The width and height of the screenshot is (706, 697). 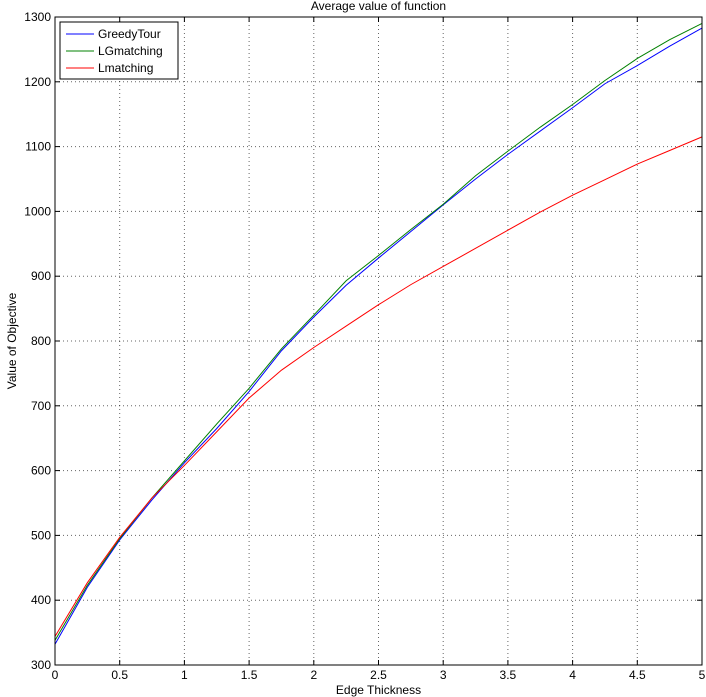 What do you see at coordinates (129, 34) in the screenshot?
I see `legend-label-greedytour: GreedyTour` at bounding box center [129, 34].